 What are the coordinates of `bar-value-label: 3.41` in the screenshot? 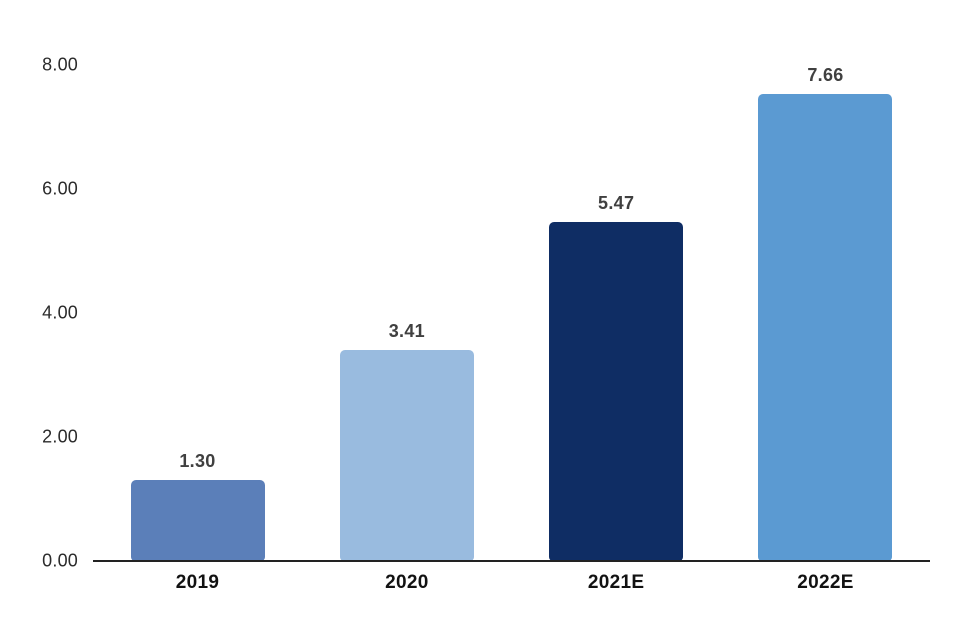 It's located at (406, 330).